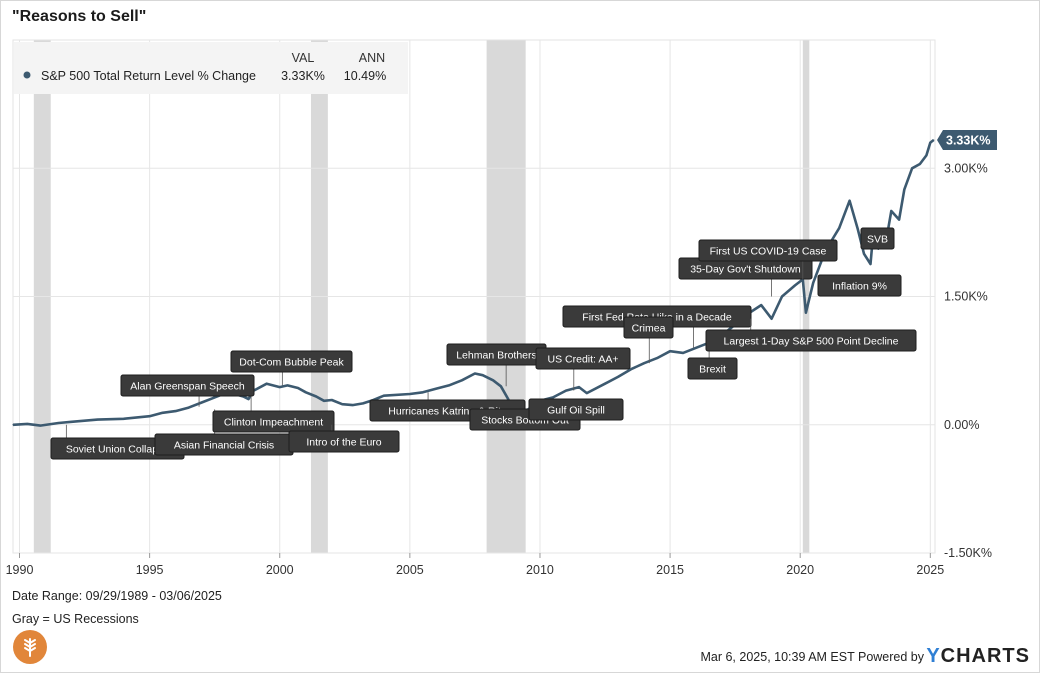 The height and width of the screenshot is (673, 1040). What do you see at coordinates (148, 76) in the screenshot?
I see `legend-series-name: S&P 500 Total Return Level % Change` at bounding box center [148, 76].